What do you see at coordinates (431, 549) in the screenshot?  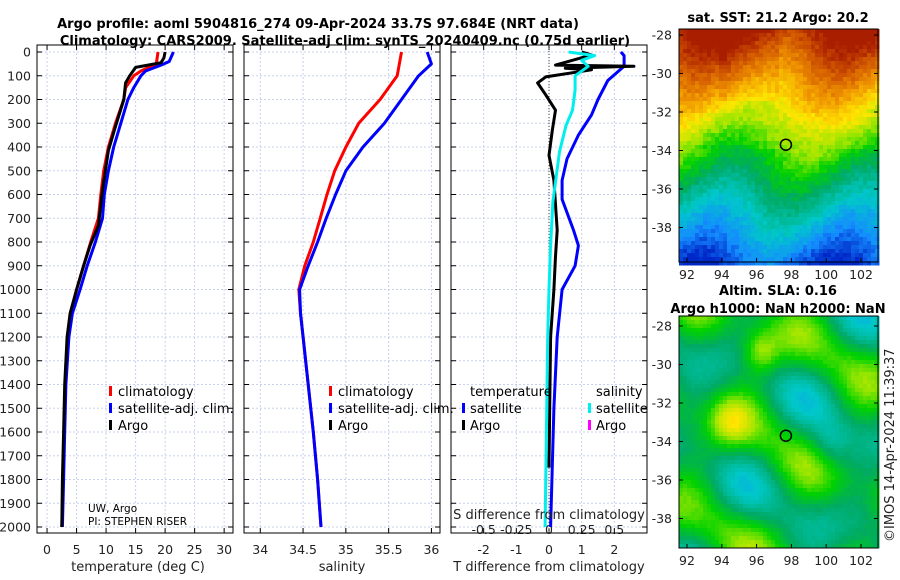 I see `x-tick-label: 36` at bounding box center [431, 549].